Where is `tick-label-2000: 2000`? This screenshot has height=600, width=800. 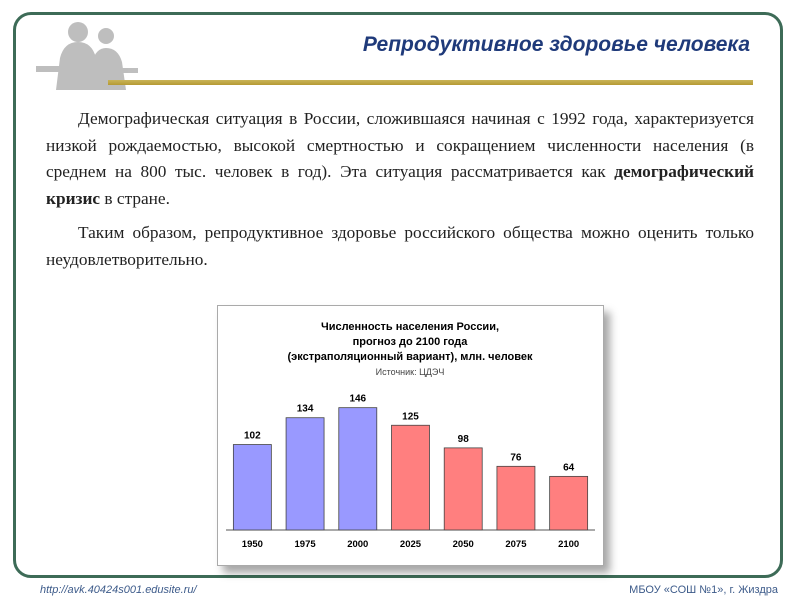 tick-label-2000: 2000 is located at coordinates (357, 544).